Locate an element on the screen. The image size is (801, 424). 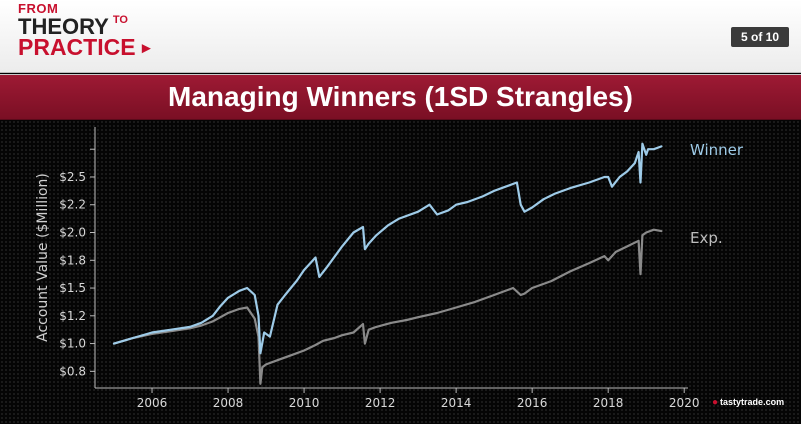
y-axis-label: Account Value ($Million) is located at coordinates (43, 257).